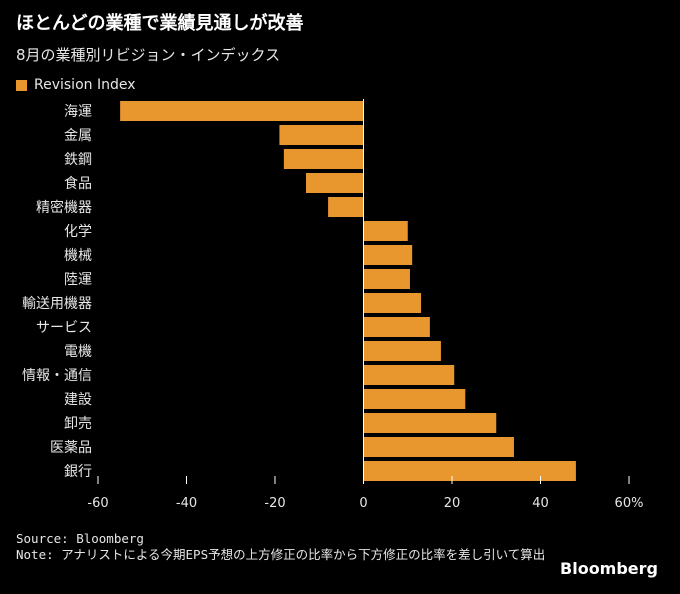 This screenshot has width=680, height=594. Describe the element at coordinates (78, 256) in the screenshot. I see `category-label: 機械` at that location.